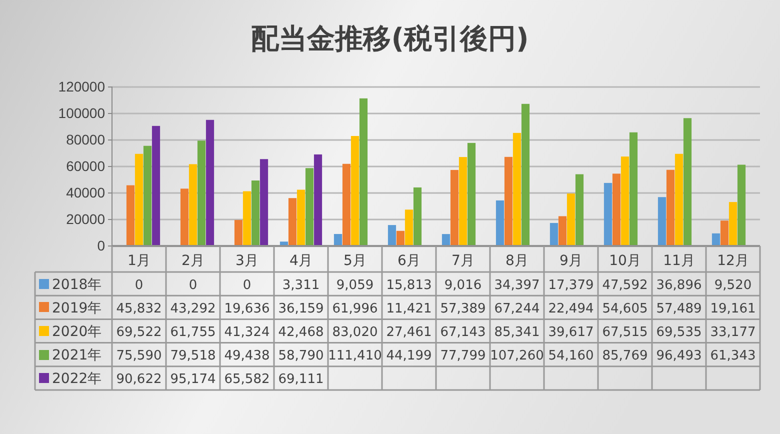 The height and width of the screenshot is (434, 780). What do you see at coordinates (247, 356) in the screenshot?
I see `data-label: 49,438` at bounding box center [247, 356].